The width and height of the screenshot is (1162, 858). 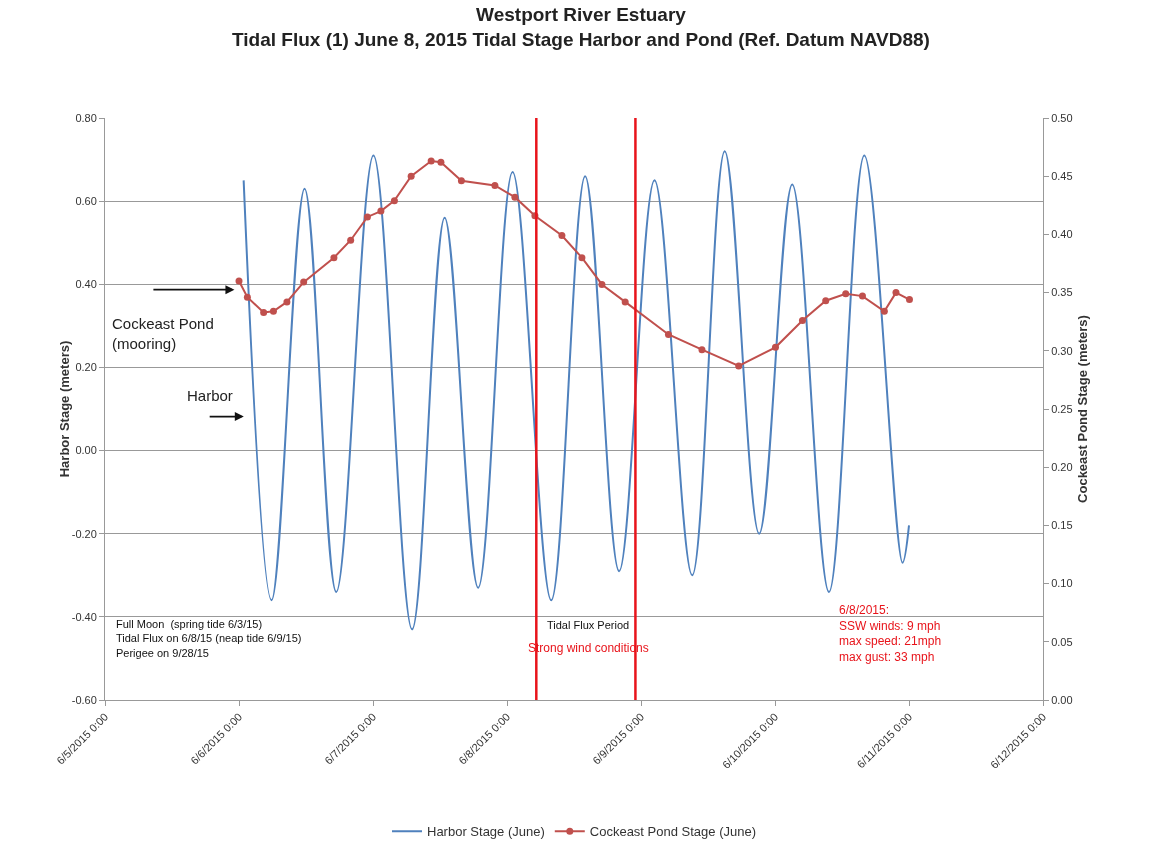 I want to click on y2-tick-label: 0.05, so click(x=1062, y=641).